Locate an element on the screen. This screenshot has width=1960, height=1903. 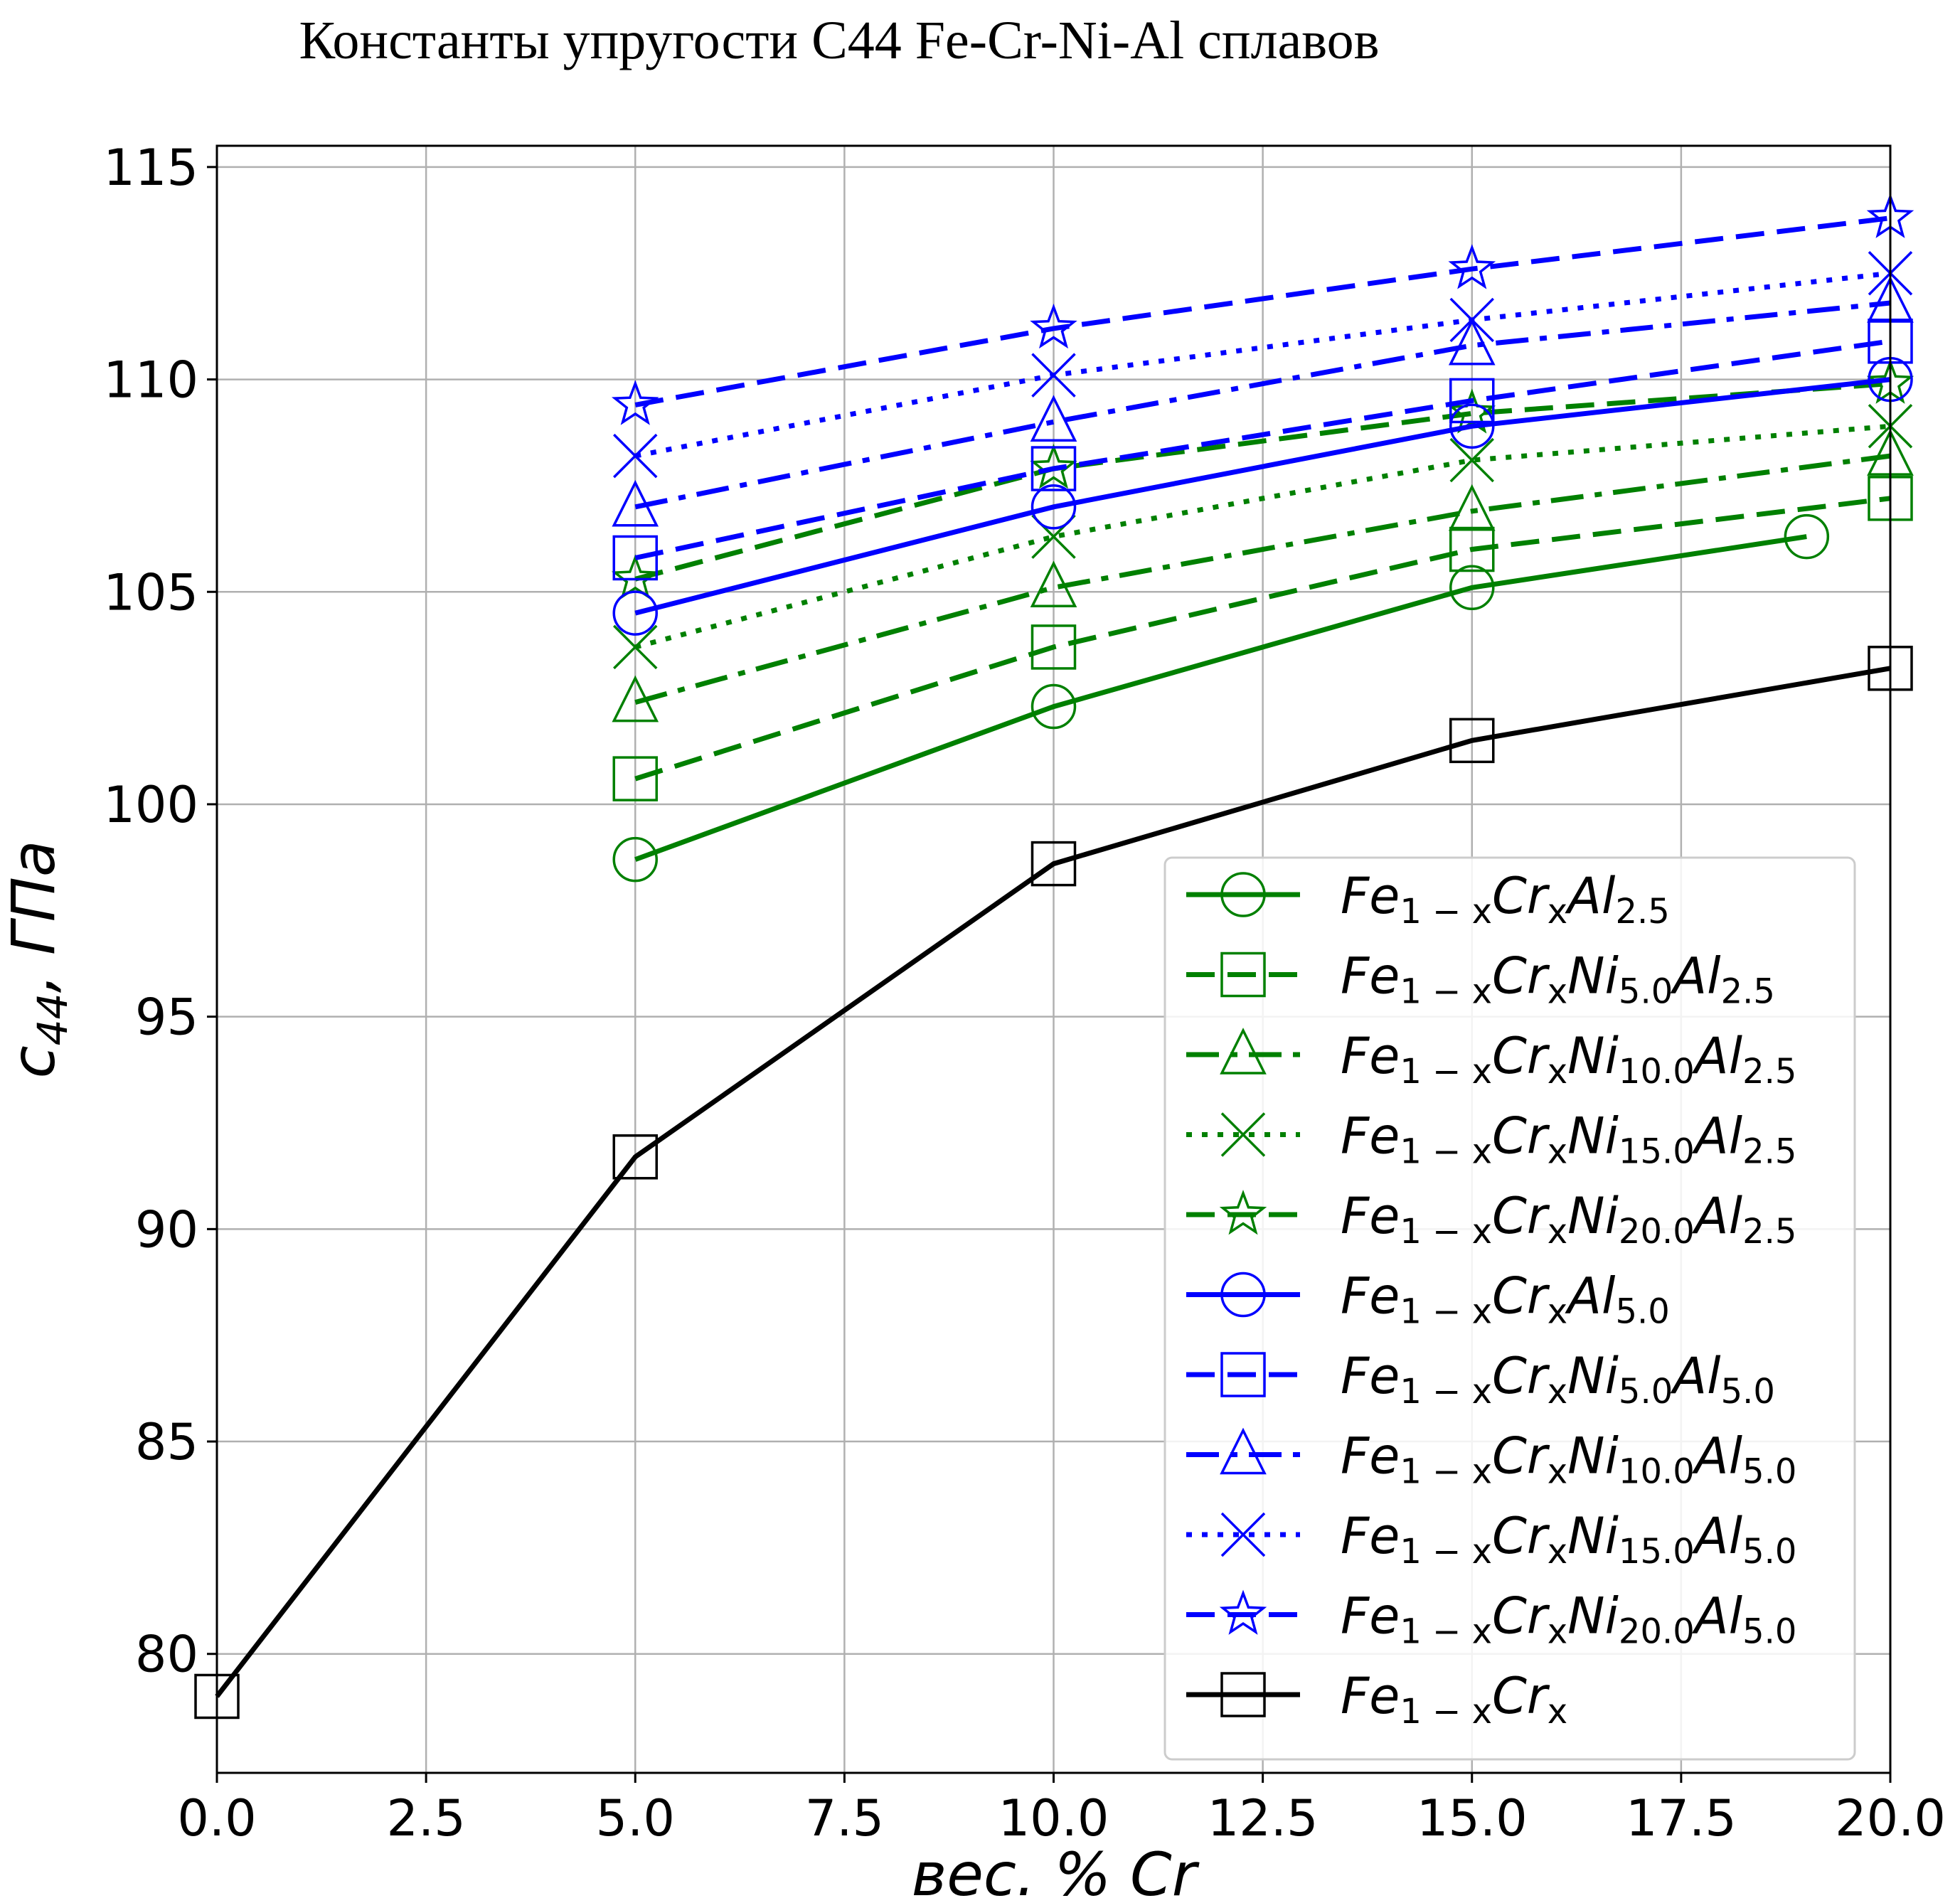
legend-entry: Fe1 − xCrxNi5.0Al5.0 is located at coordinates (1480, 1379).